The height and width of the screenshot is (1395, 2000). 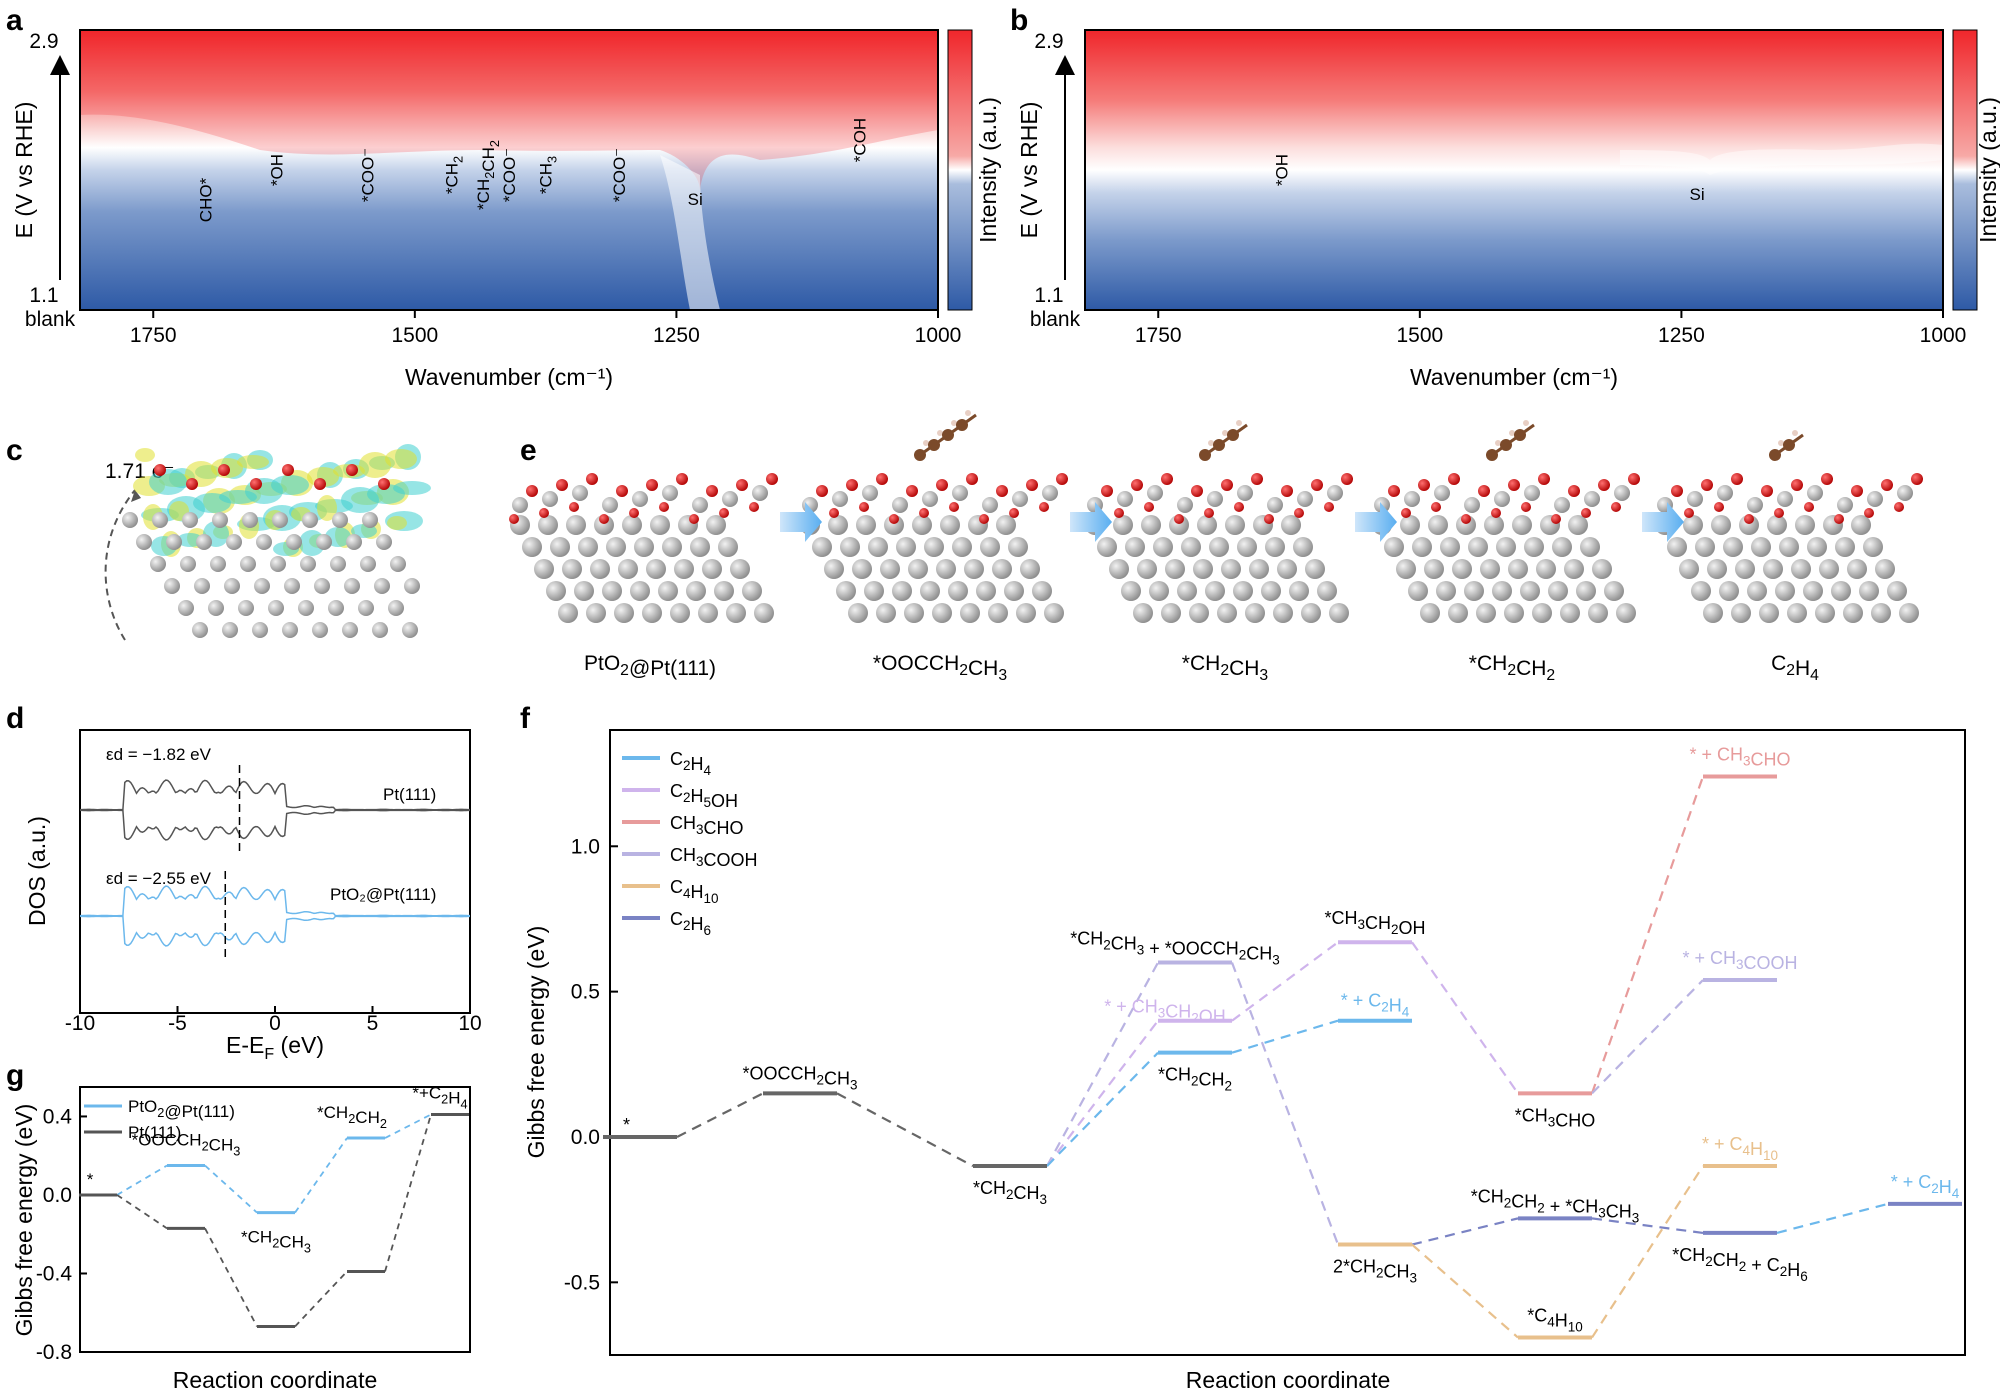 What do you see at coordinates (1795, 668) in the screenshot?
I see `structure-caption-4: C2H4` at bounding box center [1795, 668].